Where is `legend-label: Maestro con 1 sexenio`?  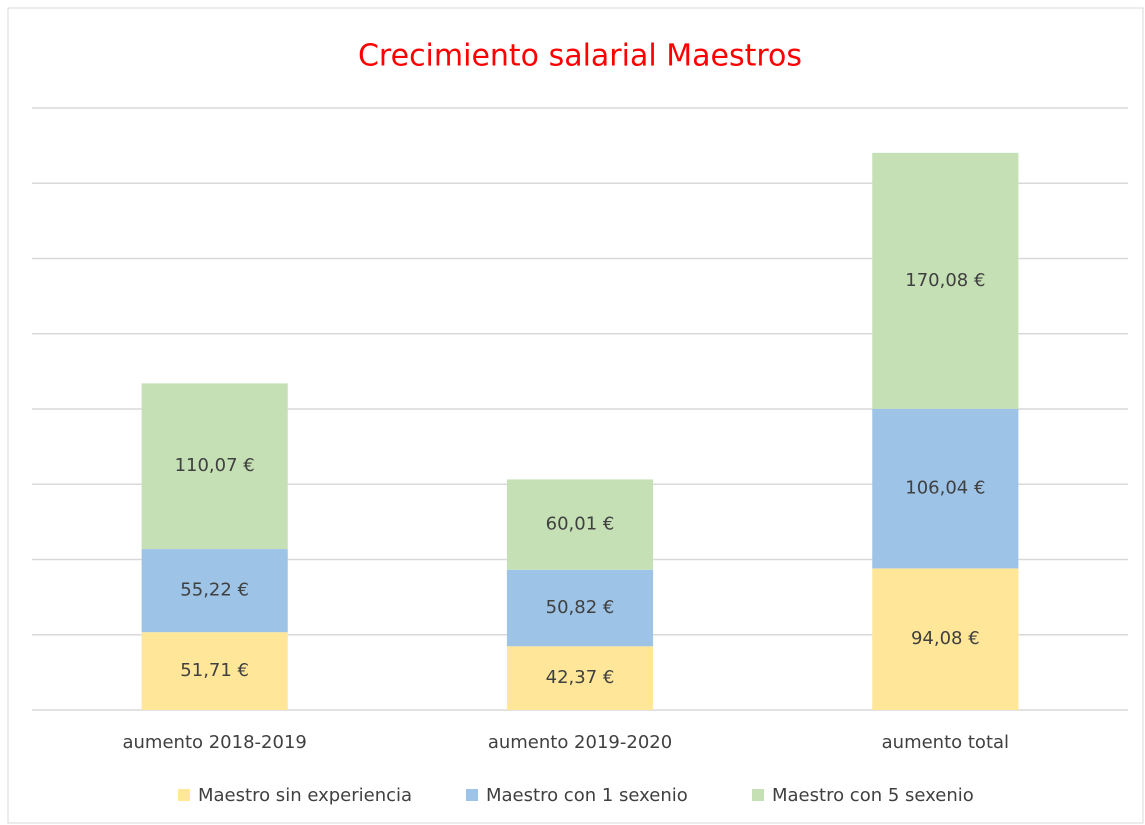
legend-label: Maestro con 1 sexenio is located at coordinates (587, 795).